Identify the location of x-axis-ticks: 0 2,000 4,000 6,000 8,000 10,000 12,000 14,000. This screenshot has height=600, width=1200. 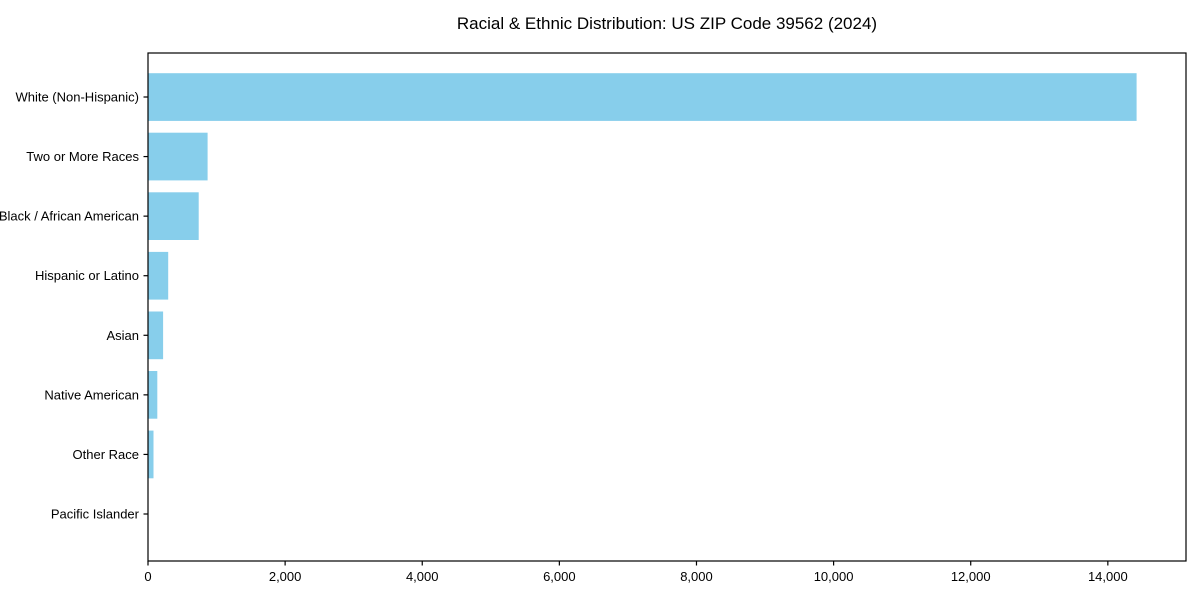
(636, 572).